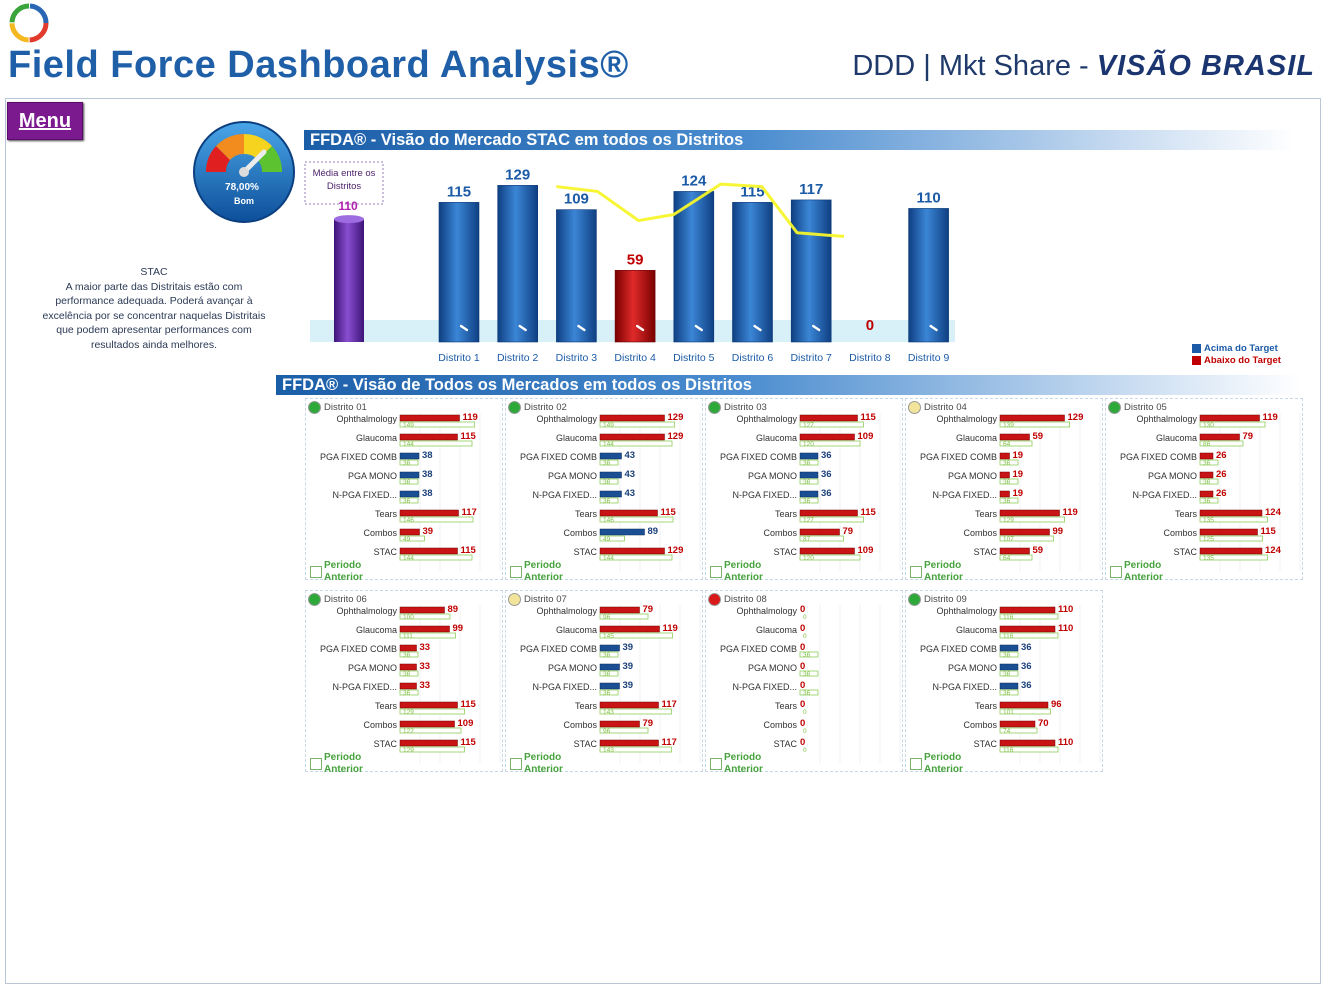 This screenshot has width=1327, height=997. What do you see at coordinates (635, 259) in the screenshot?
I see `district-value-4: 59` at bounding box center [635, 259].